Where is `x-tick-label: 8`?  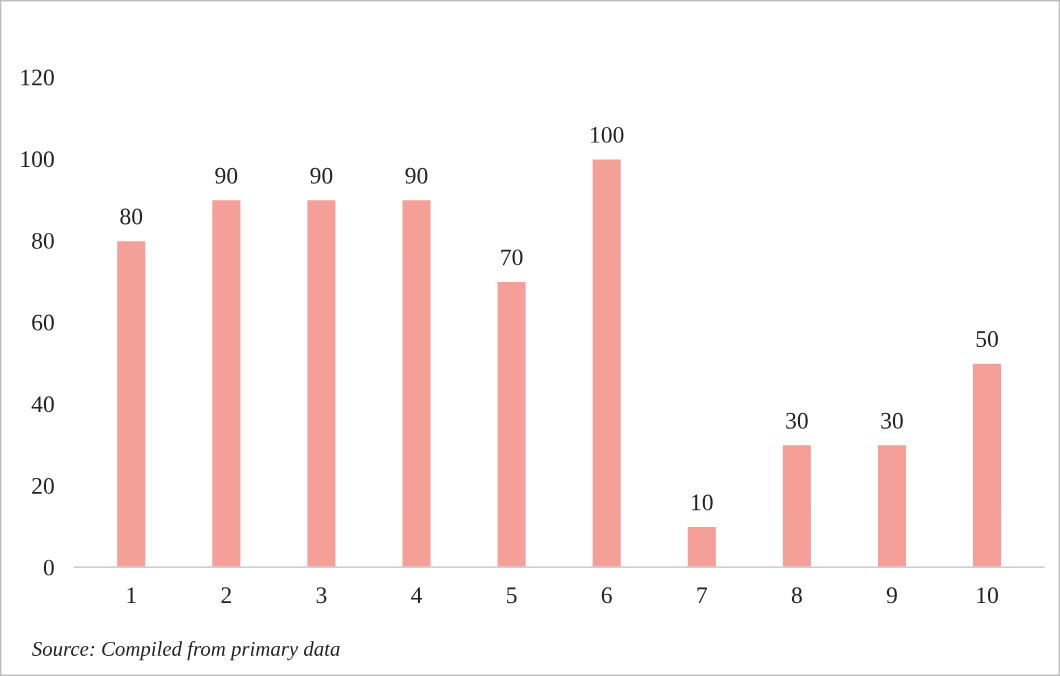 x-tick-label: 8 is located at coordinates (796, 595).